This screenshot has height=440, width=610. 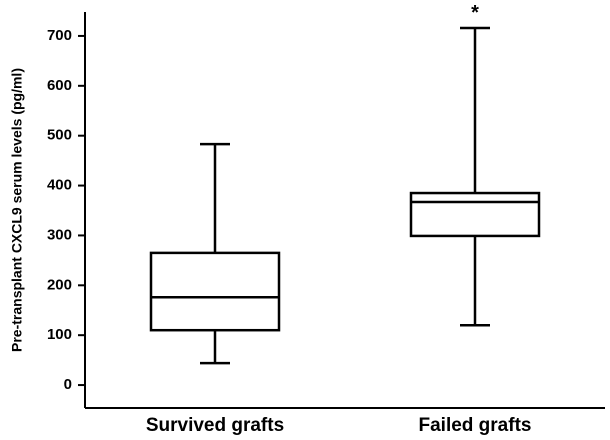 What do you see at coordinates (59, 284) in the screenshot?
I see `y-tick-label: 200` at bounding box center [59, 284].